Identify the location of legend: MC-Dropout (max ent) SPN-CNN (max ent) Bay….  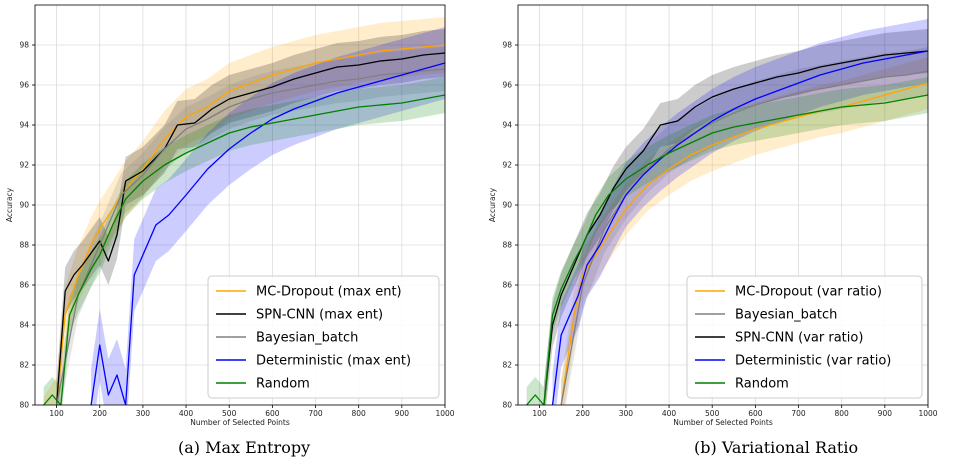
(323, 337).